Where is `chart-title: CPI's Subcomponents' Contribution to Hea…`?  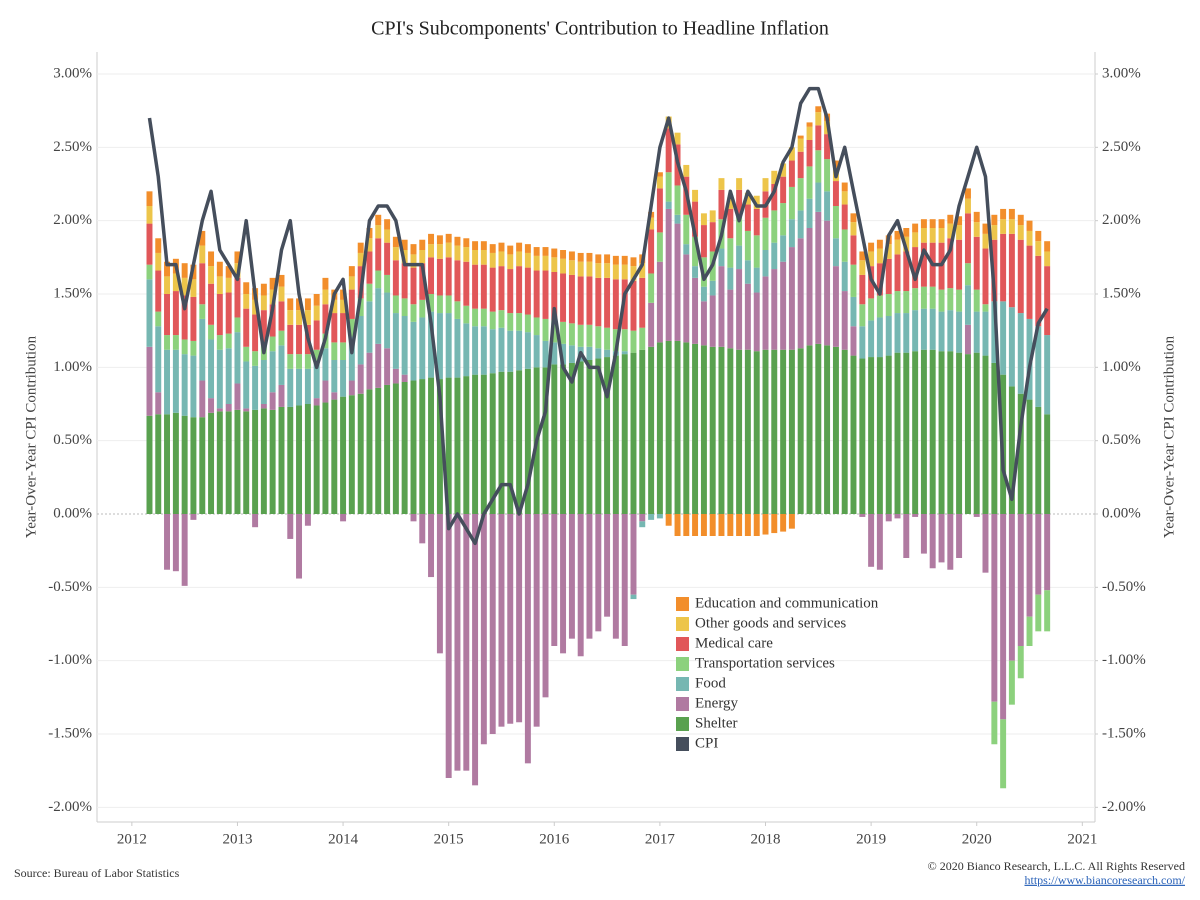 chart-title: CPI's Subcomponents' Contribution to Hea… is located at coordinates (600, 29).